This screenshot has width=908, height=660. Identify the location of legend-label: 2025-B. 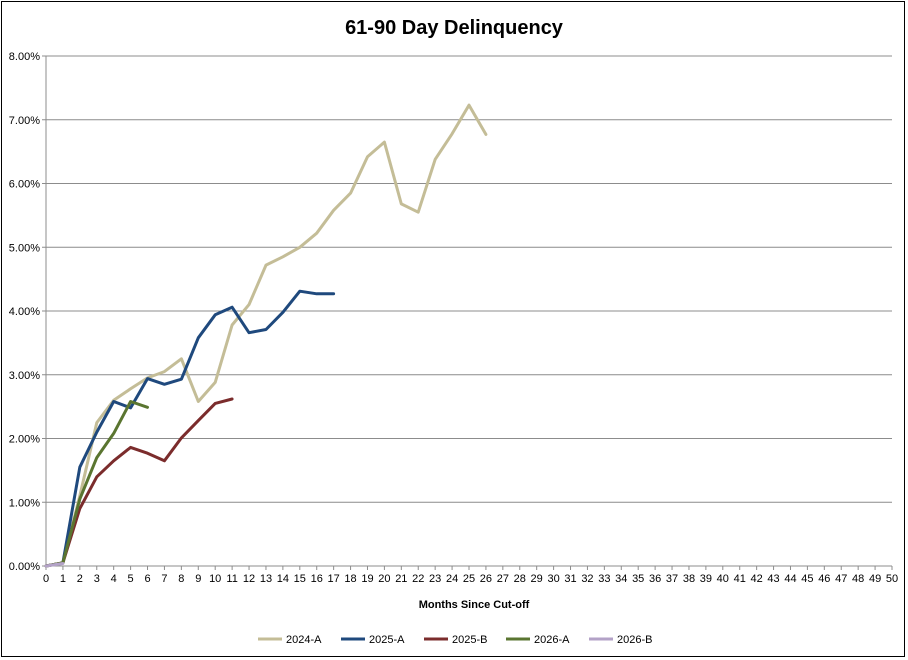
(469, 640).